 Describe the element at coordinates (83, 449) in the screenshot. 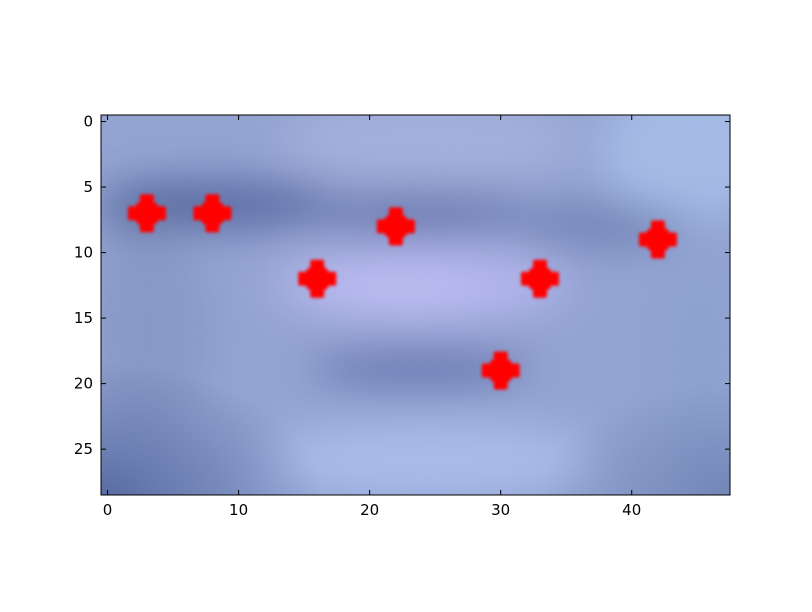

I see `y-tick-label: 25` at that location.